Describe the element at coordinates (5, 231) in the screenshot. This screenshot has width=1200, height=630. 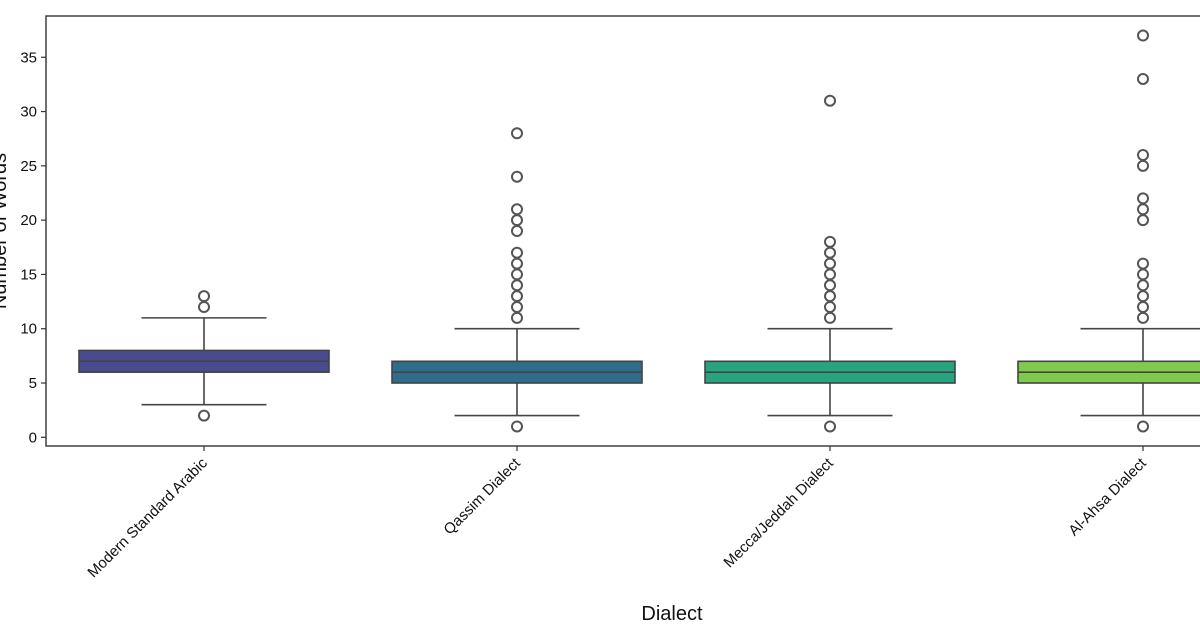
I see `y-axis-title: Number of Words` at that location.